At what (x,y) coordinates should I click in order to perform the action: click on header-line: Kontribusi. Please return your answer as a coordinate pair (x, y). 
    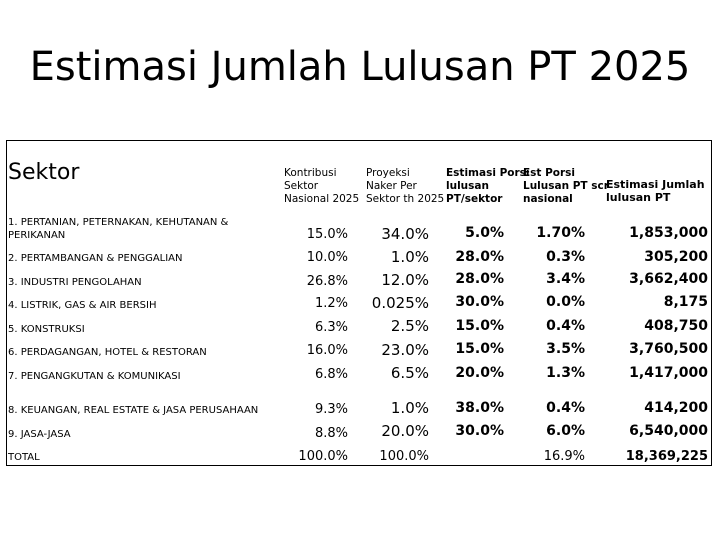
    Looking at the image, I should click on (310, 173).